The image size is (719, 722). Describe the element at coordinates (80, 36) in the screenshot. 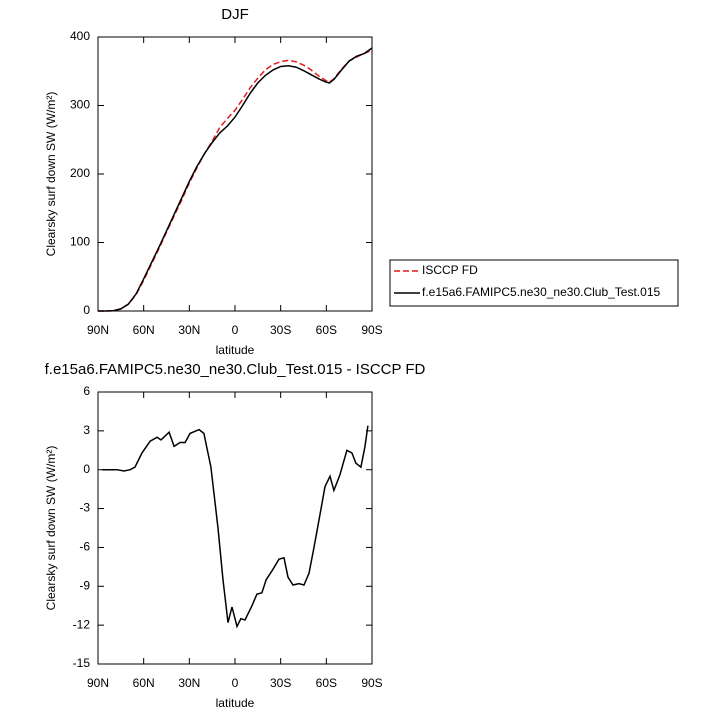

I see `y-tick-label: 400` at that location.